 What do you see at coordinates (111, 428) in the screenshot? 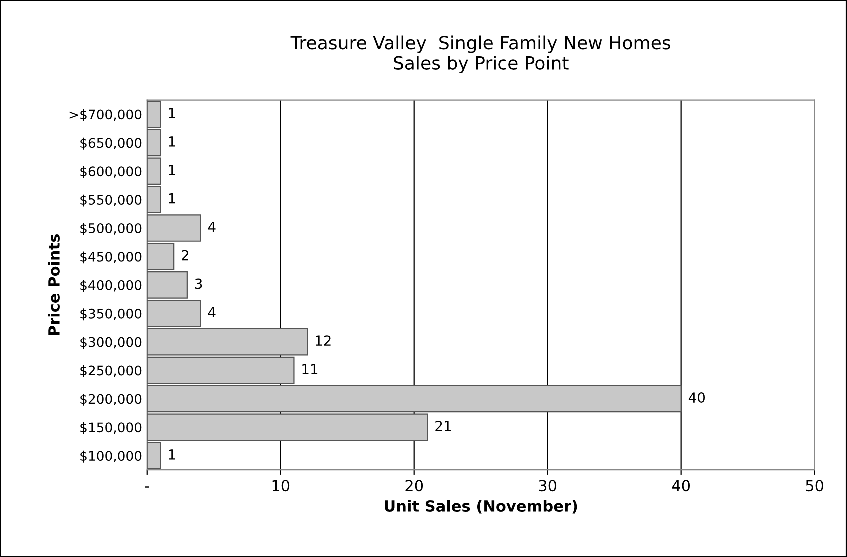
I see `y-tick-label: $150,000` at bounding box center [111, 428].